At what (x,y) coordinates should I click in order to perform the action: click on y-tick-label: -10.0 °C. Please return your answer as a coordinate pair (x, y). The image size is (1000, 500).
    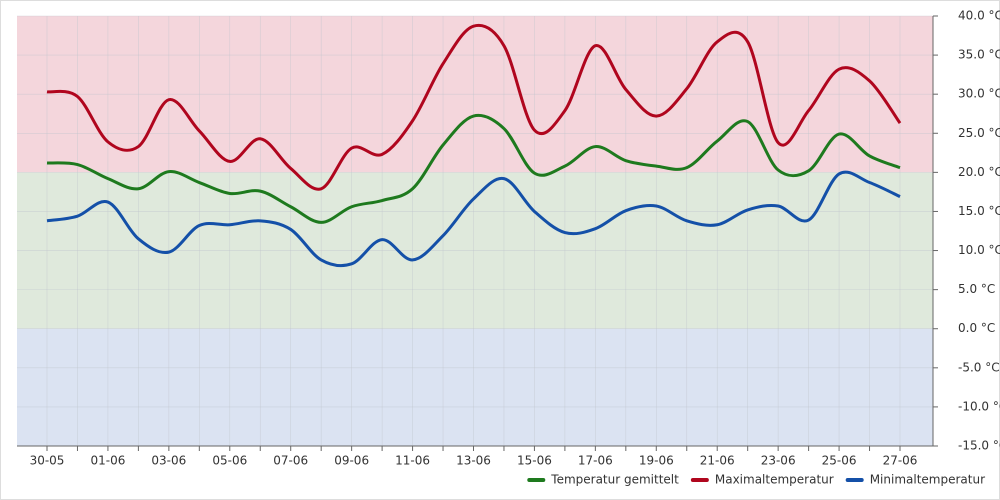
    Looking at the image, I should click on (979, 406).